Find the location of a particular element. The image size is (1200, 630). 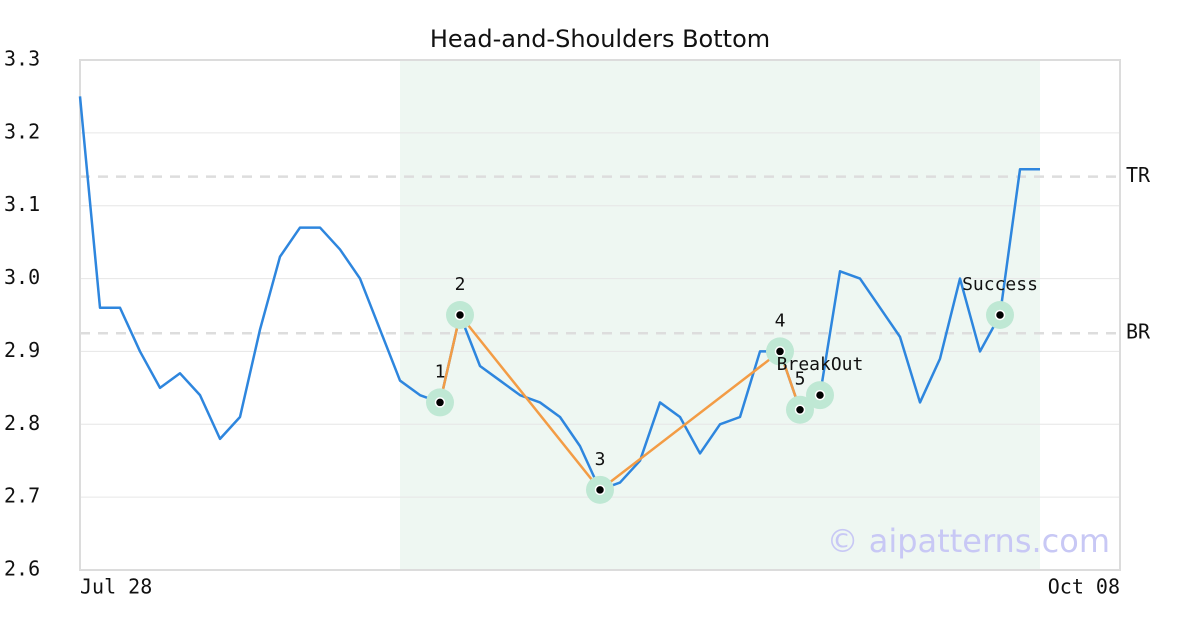

point-label: BreakOut is located at coordinates (820, 364).